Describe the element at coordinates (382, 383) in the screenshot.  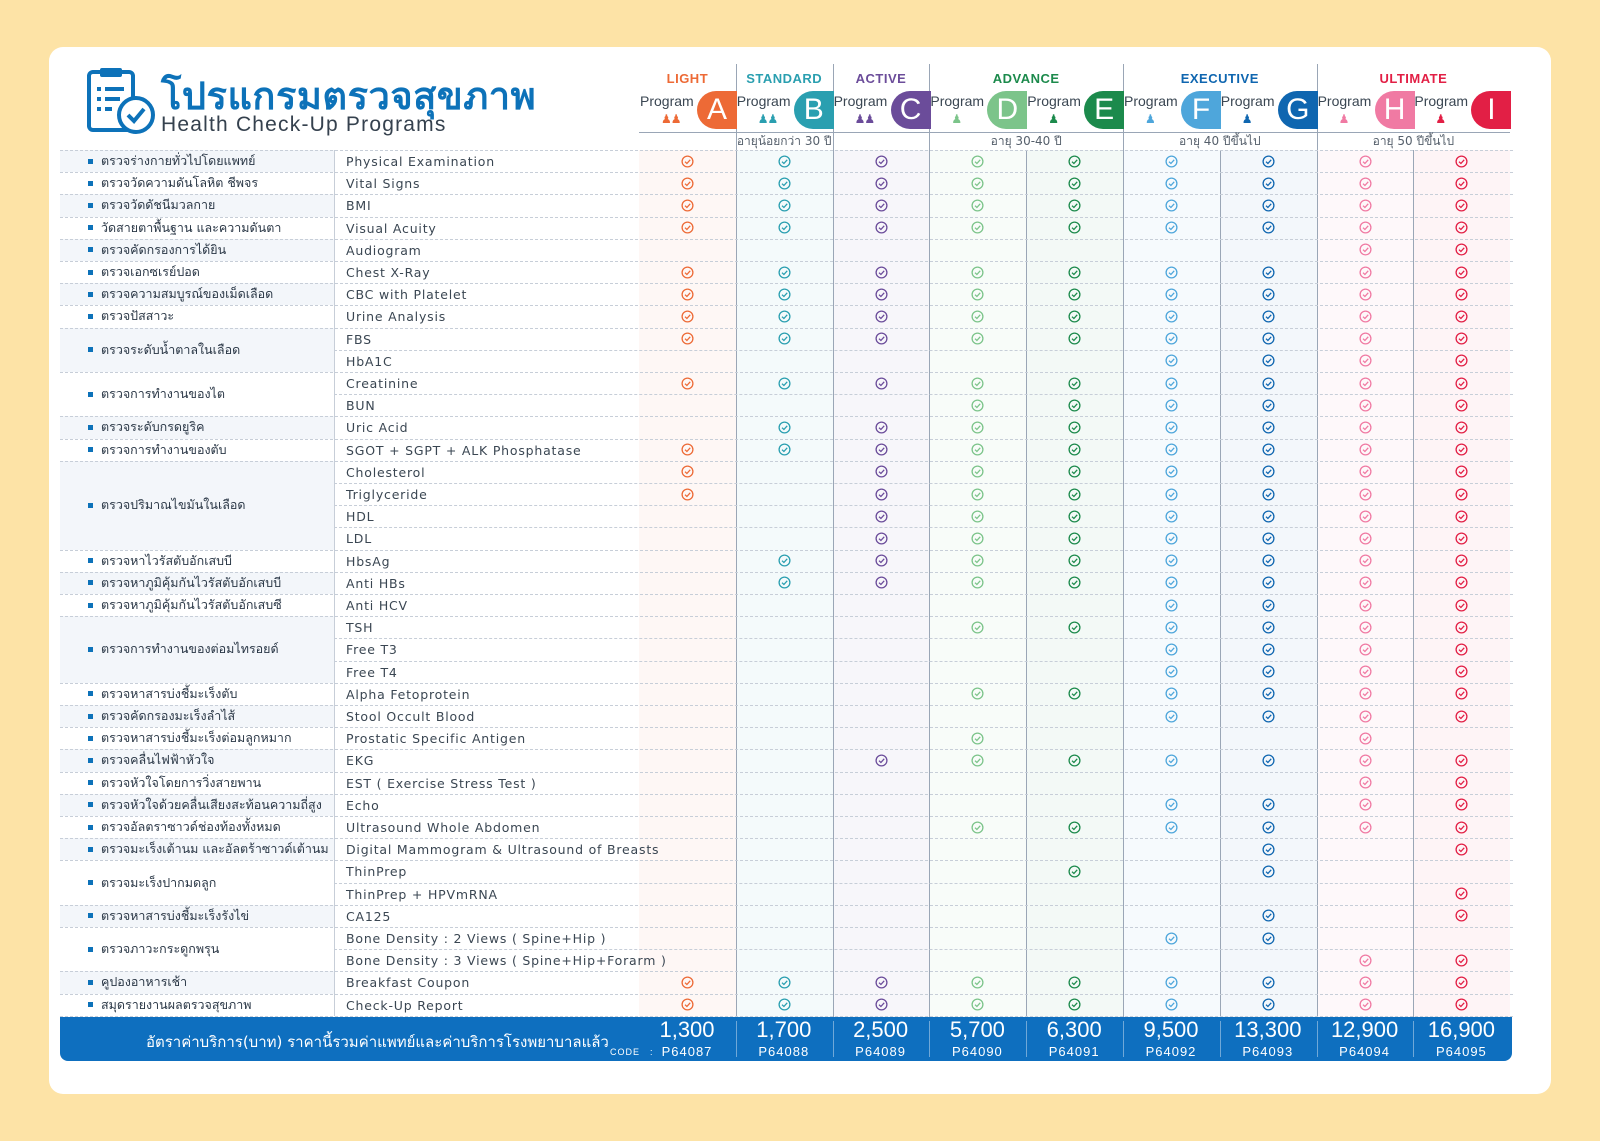
I see `test-item-name: Creatinine` at that location.